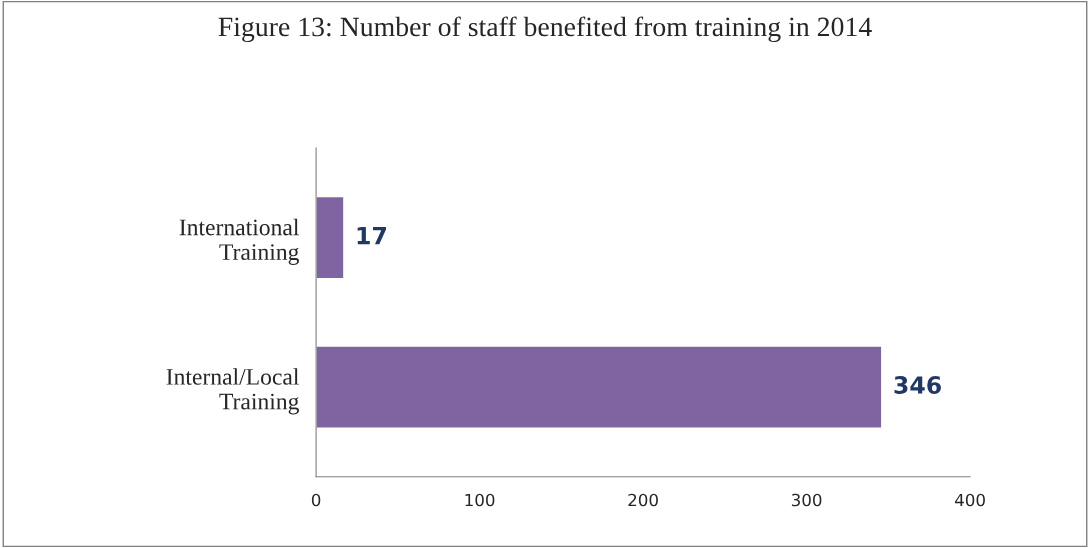  I want to click on data-label: 346, so click(917, 385).